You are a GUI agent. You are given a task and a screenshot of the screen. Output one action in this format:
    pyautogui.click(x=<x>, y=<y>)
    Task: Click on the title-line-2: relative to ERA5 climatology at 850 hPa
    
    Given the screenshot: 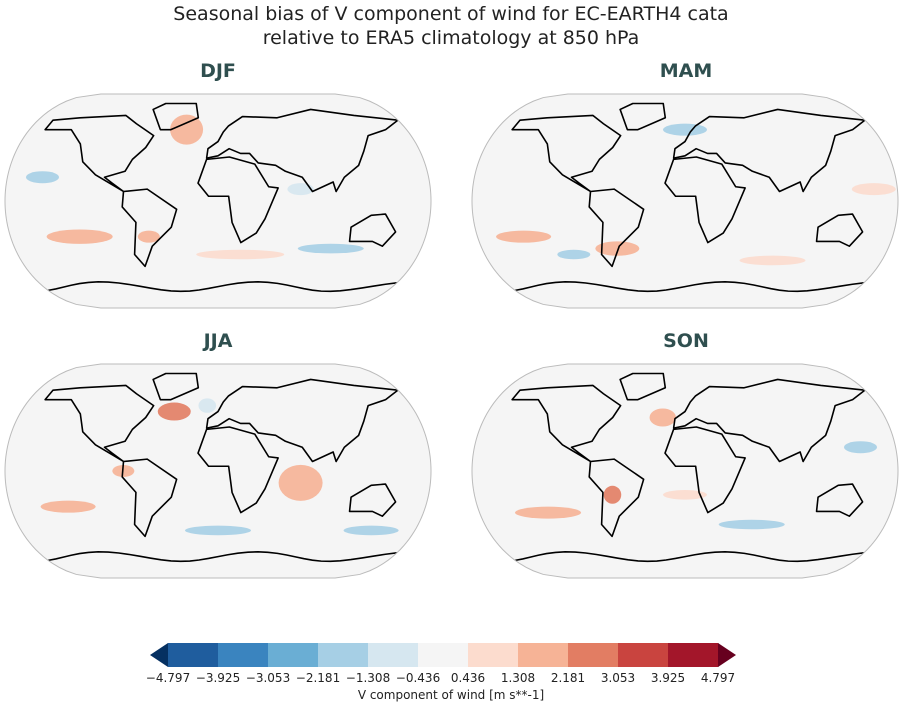 What is the action you would take?
    pyautogui.click(x=451, y=38)
    